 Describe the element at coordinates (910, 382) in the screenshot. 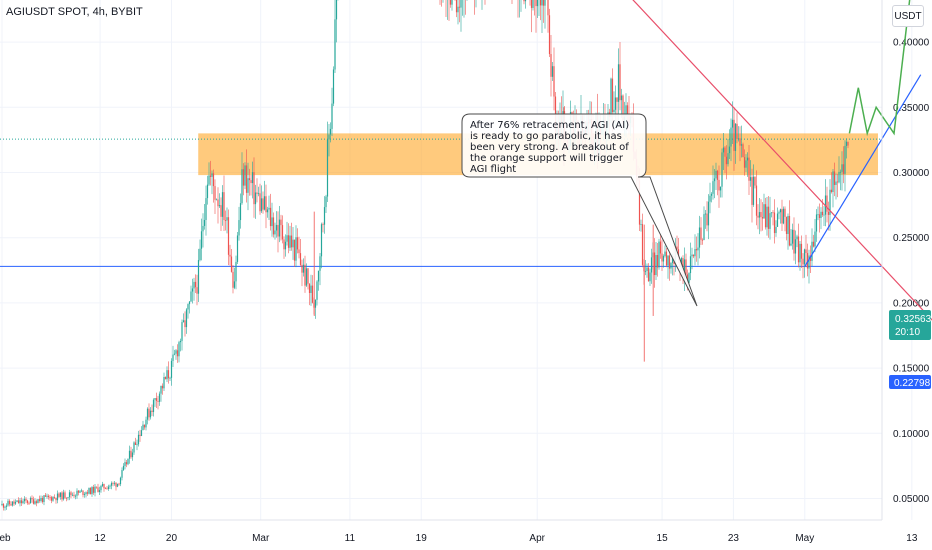

I see `support-price-label: 0.22798` at that location.